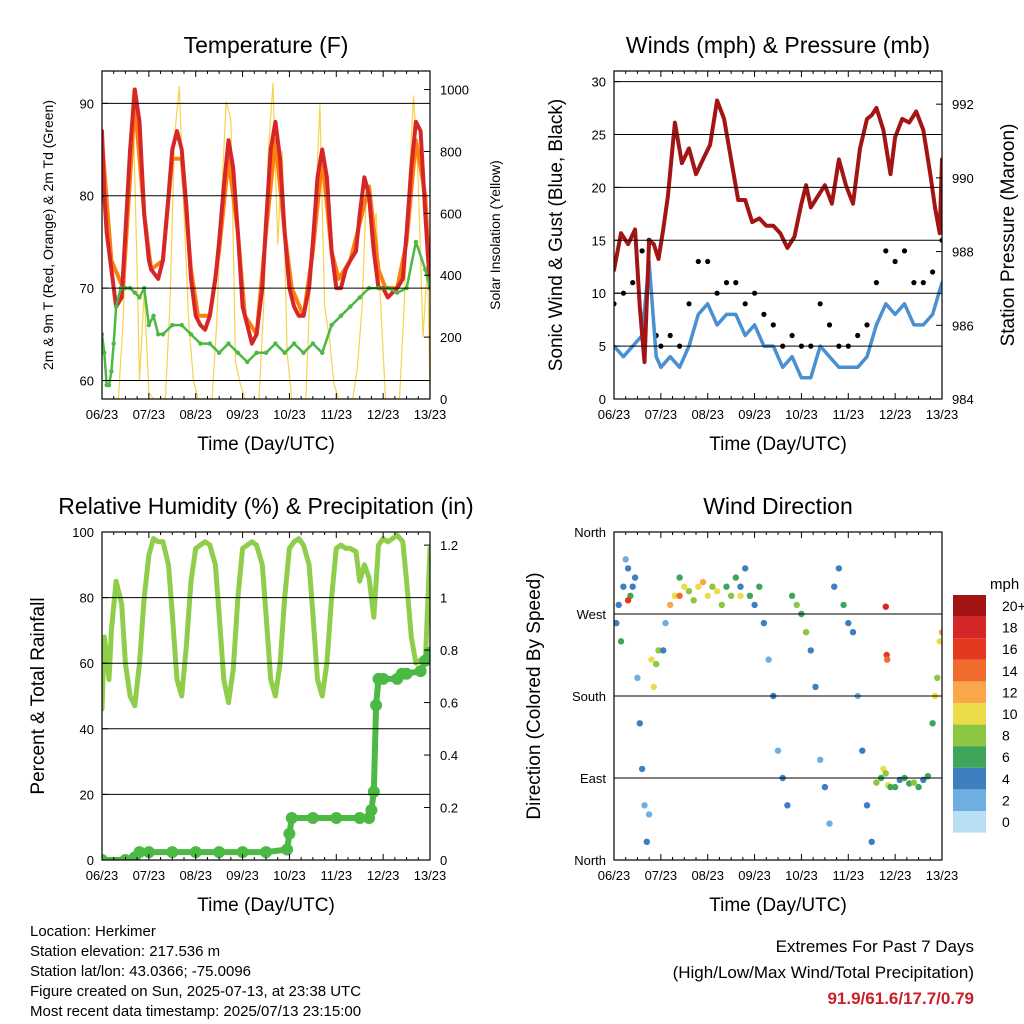  What do you see at coordinates (1006, 800) in the screenshot?
I see `legend-label: 2` at bounding box center [1006, 800].